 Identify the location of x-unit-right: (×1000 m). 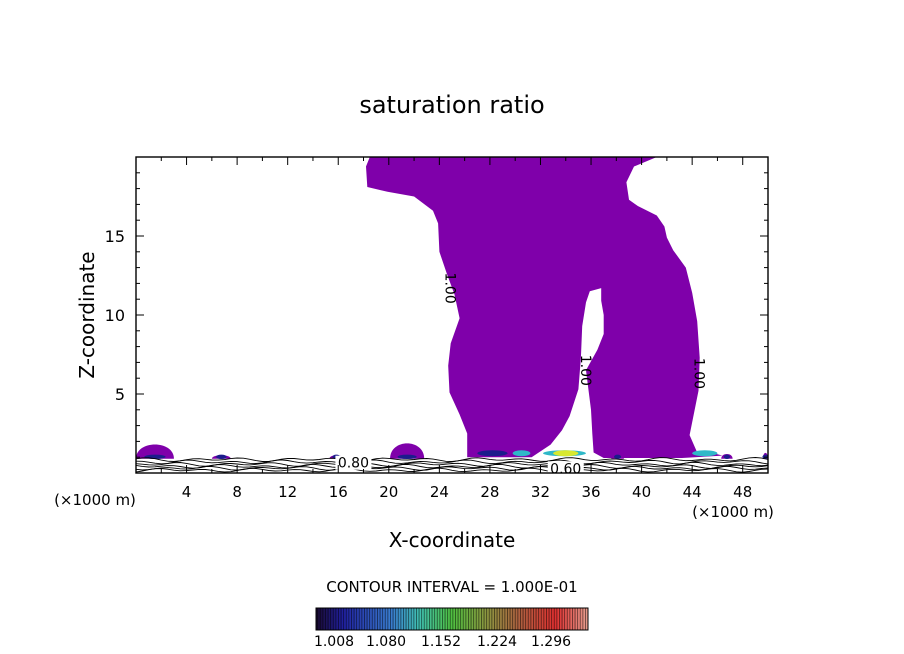
(733, 512).